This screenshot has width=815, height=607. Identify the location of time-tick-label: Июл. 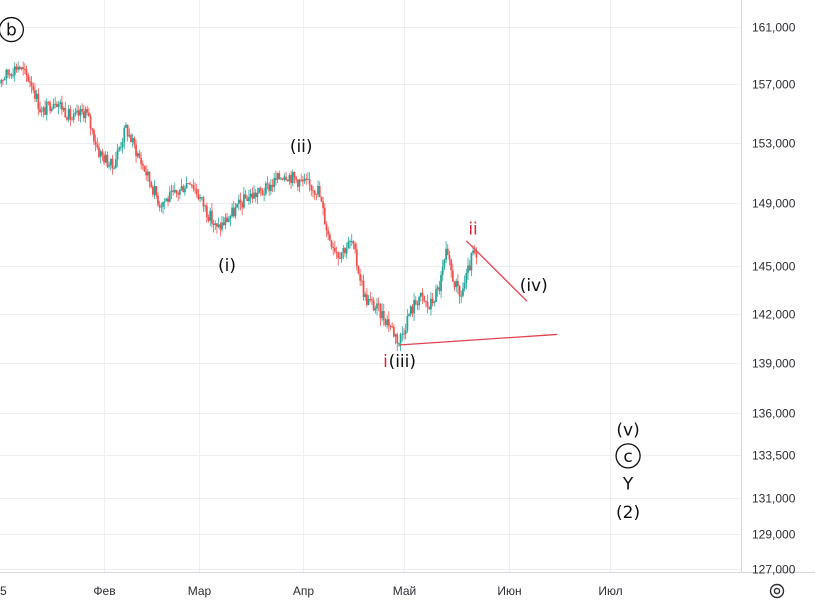
(610, 591).